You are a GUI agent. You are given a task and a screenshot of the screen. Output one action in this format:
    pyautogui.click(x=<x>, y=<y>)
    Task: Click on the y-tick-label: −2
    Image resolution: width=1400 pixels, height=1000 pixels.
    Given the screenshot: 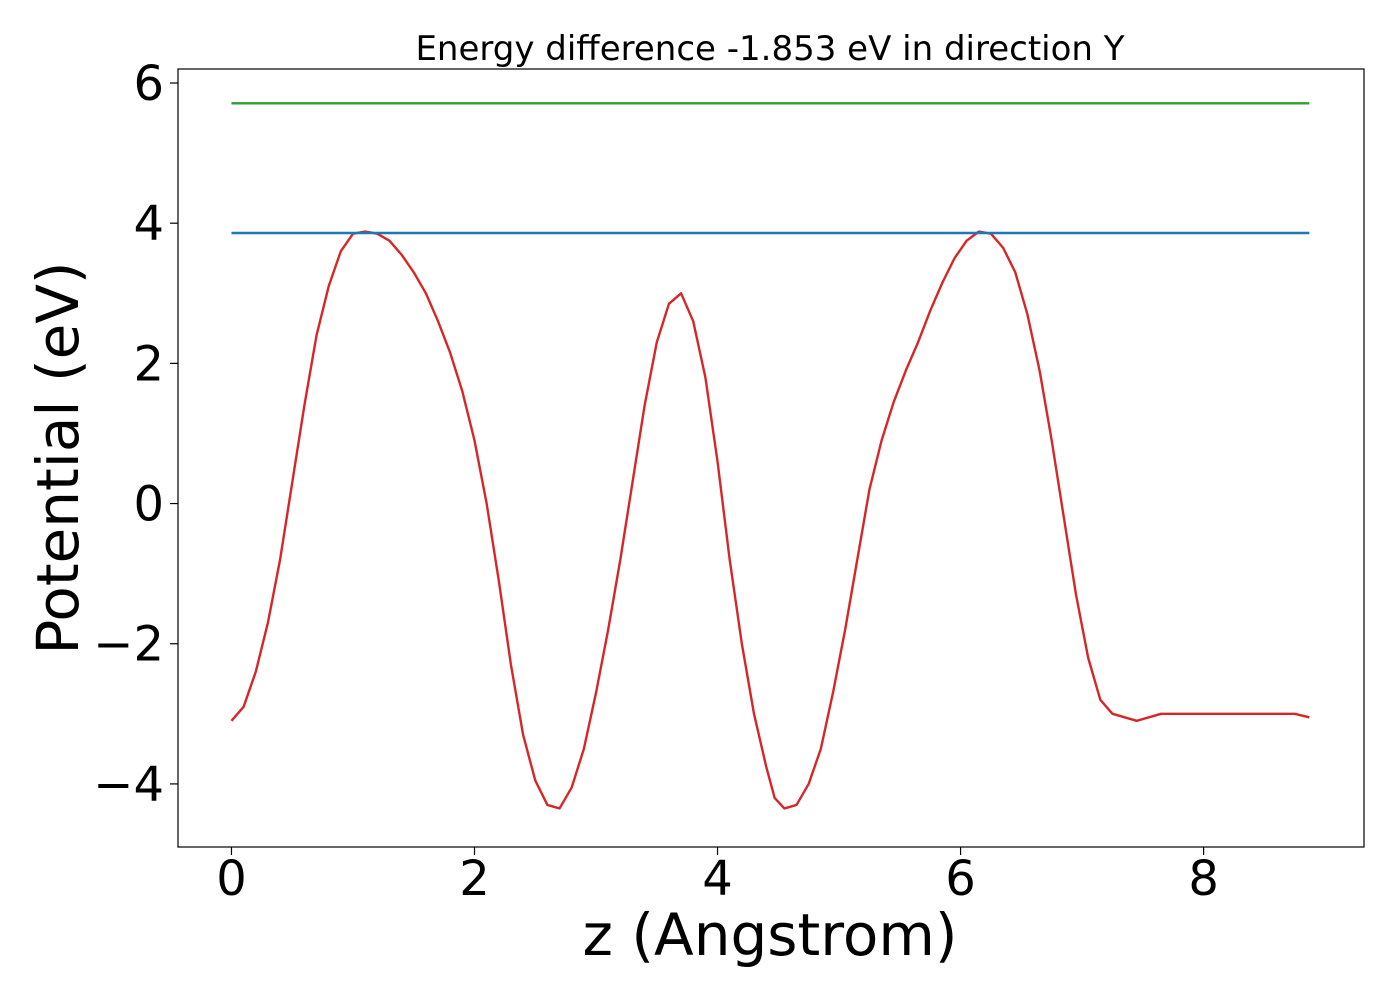 What is the action you would take?
    pyautogui.click(x=128, y=645)
    